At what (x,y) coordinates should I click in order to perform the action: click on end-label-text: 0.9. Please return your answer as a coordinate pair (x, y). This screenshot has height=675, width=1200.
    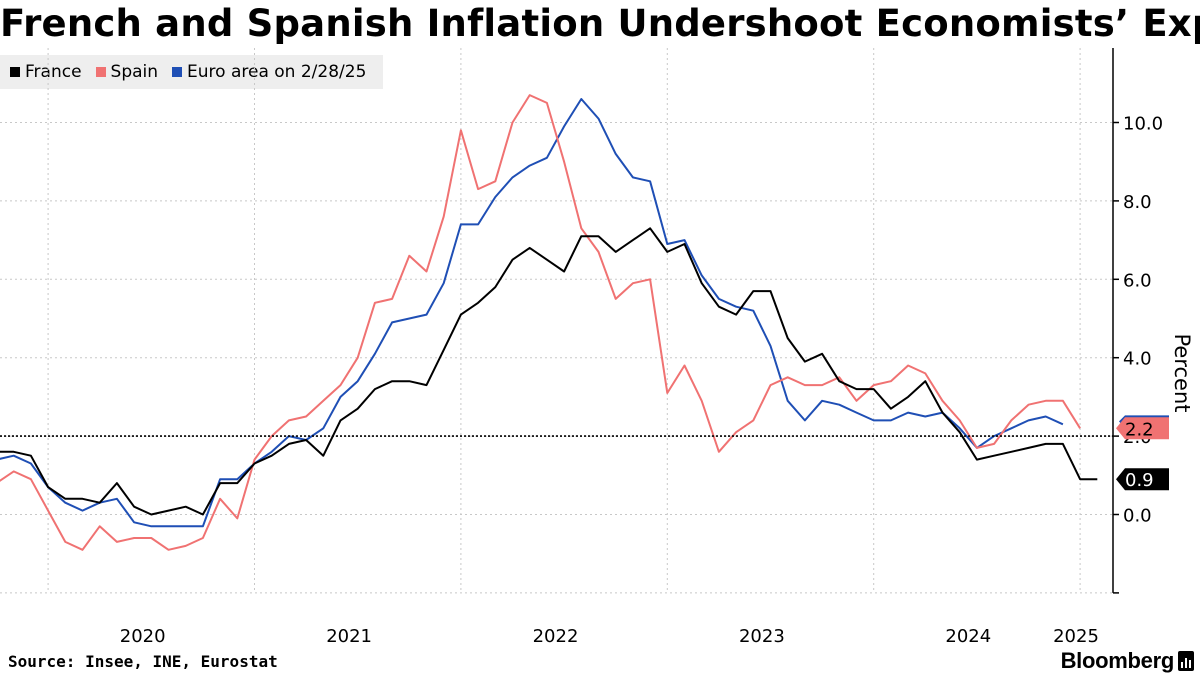
    Looking at the image, I should click on (1139, 480).